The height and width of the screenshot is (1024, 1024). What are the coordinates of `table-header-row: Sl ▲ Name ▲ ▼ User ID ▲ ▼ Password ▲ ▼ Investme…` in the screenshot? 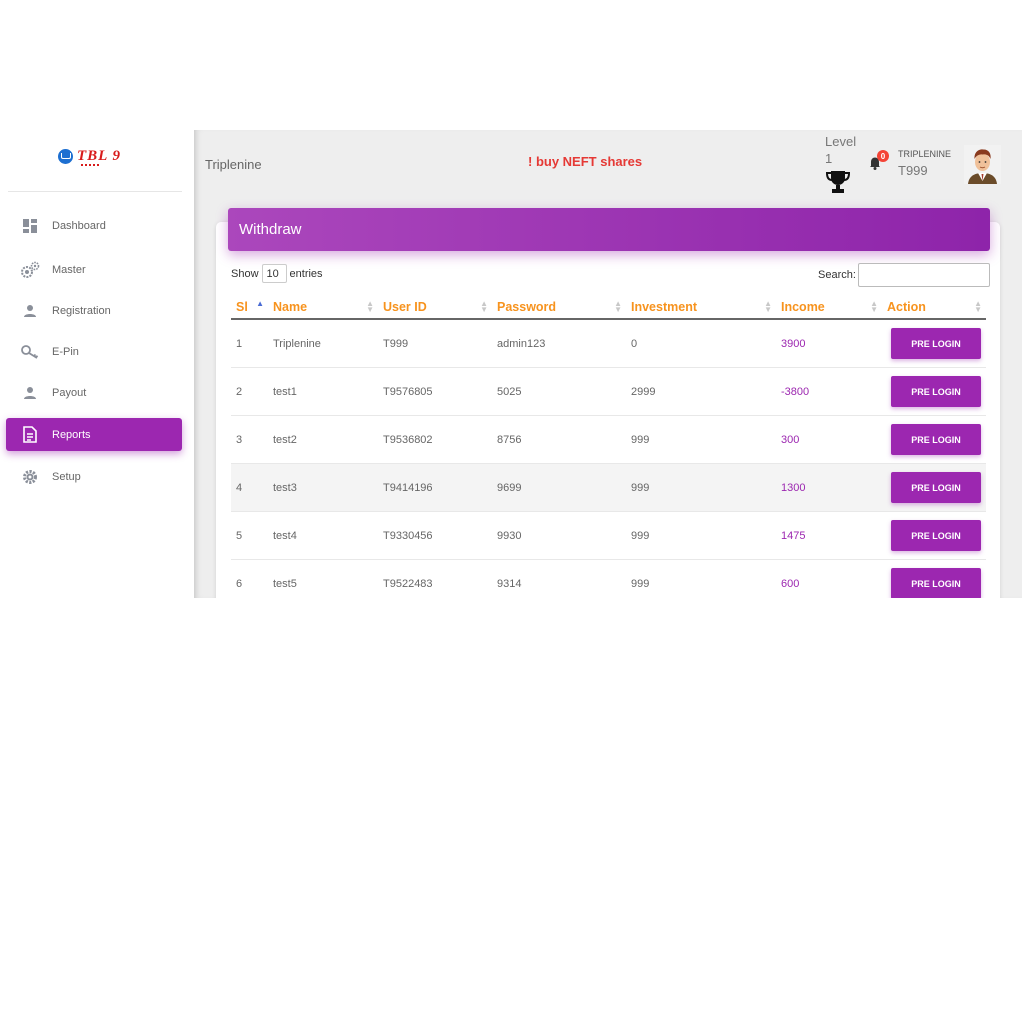 It's located at (608, 307).